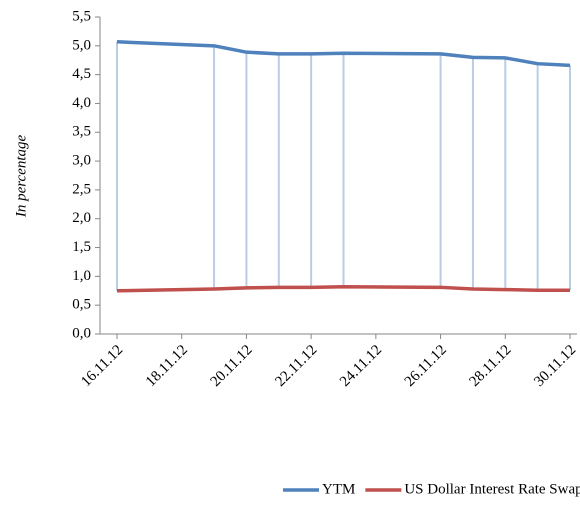 Image resolution: width=580 pixels, height=517 pixels. I want to click on y-tick-label: 1,5, so click(81, 247).